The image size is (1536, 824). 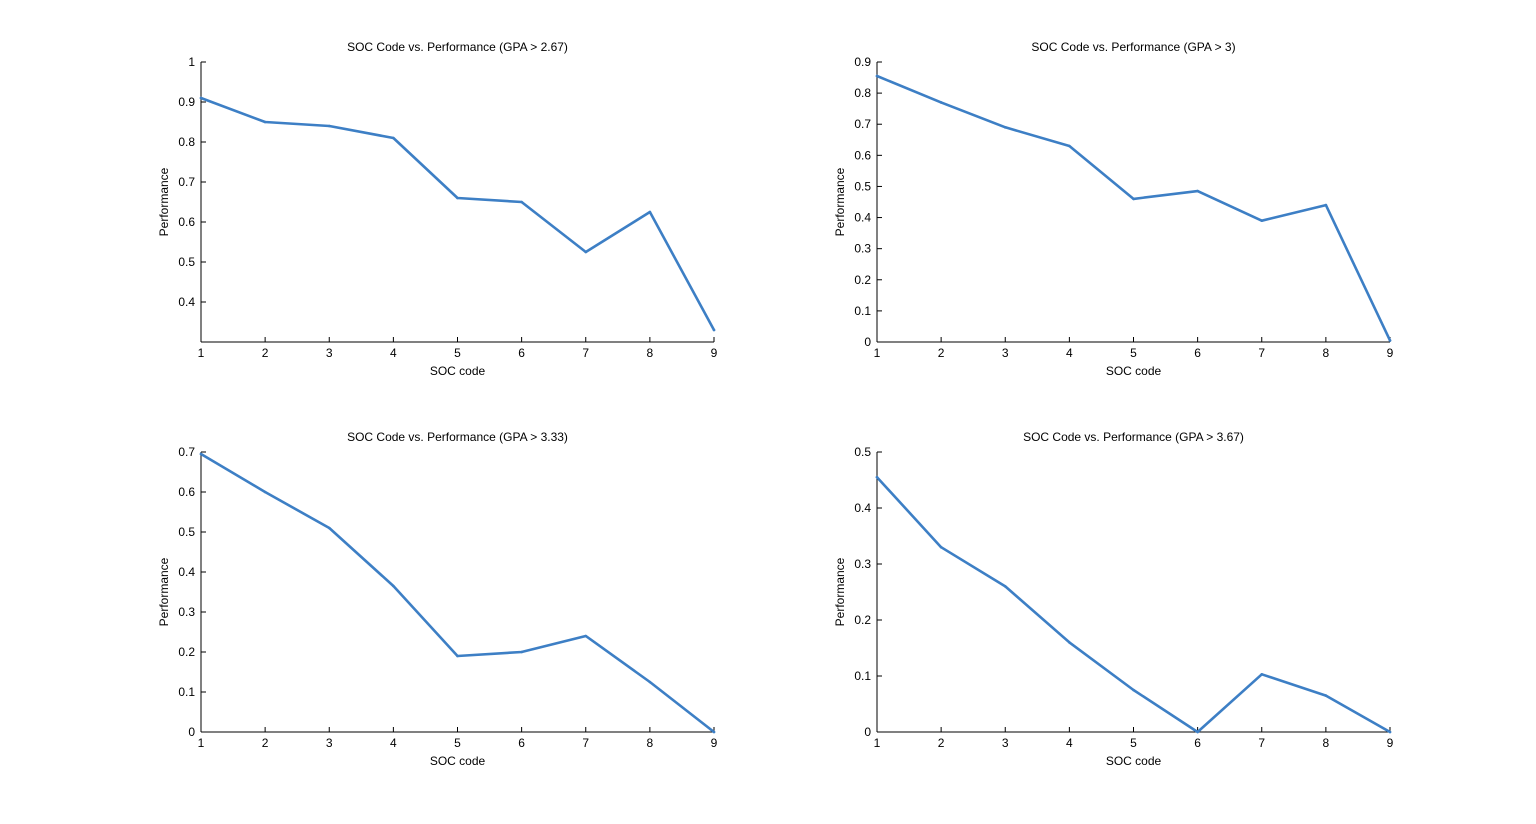 I want to click on chart-title: SOC Code vs. Performance (GPA > 2.67), so click(x=457, y=47).